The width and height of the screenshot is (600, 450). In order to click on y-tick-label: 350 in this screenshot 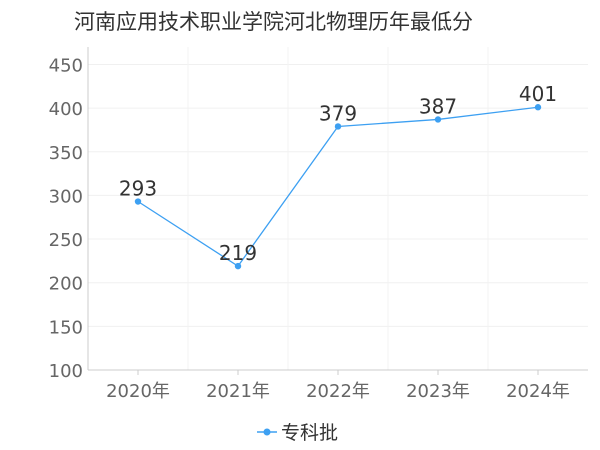, I will do `click(66, 153)`.